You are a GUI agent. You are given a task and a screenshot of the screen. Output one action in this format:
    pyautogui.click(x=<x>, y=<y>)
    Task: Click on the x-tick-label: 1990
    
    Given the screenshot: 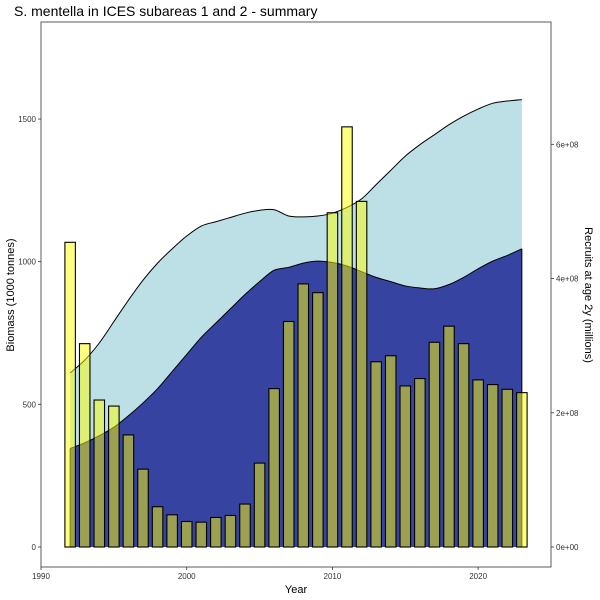 What is the action you would take?
    pyautogui.click(x=41, y=576)
    